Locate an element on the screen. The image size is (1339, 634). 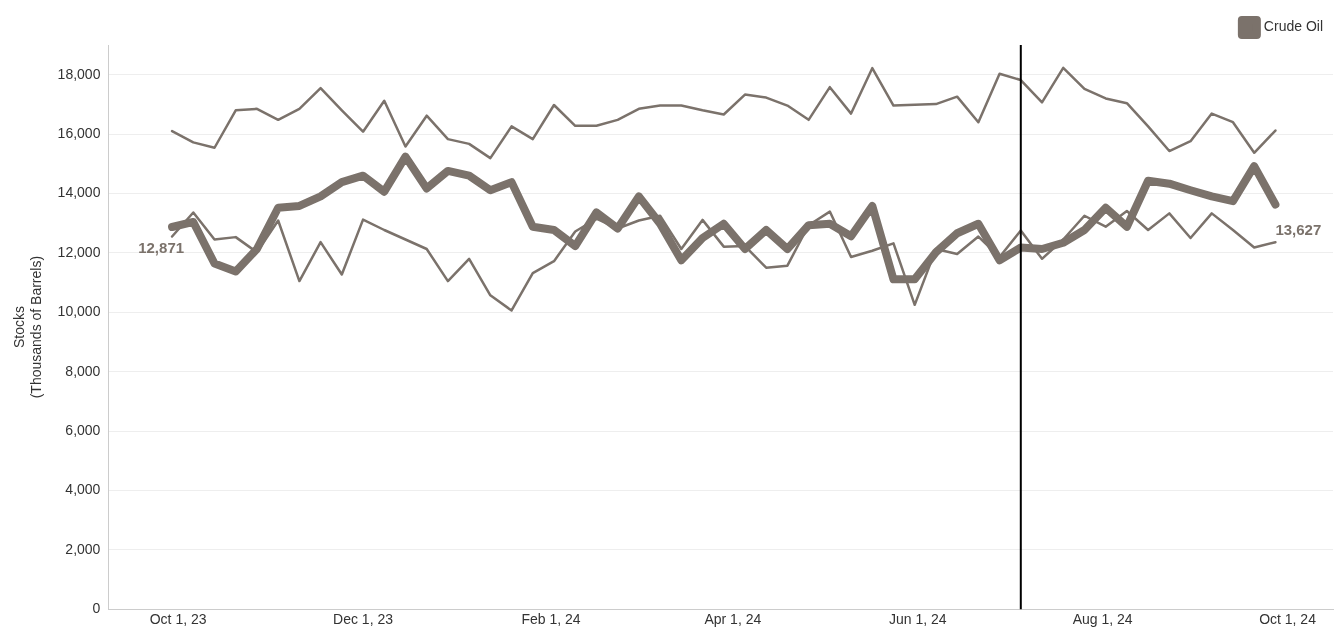
x-tick-label: Apr 1, 24 is located at coordinates (733, 619).